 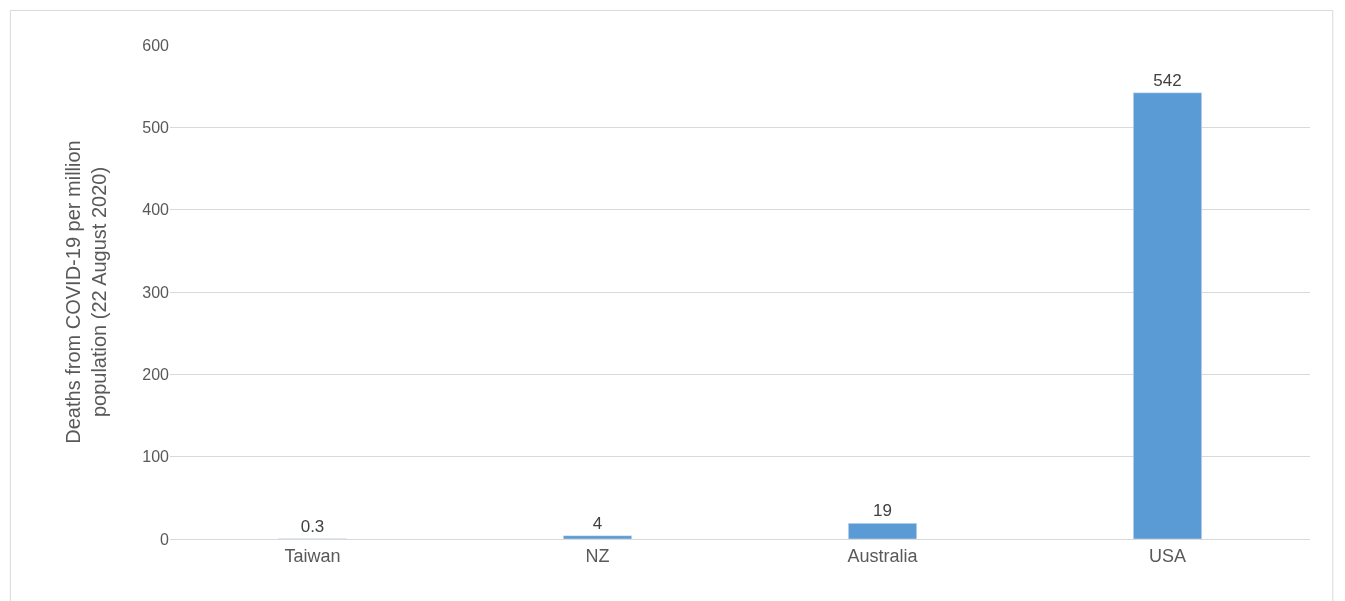 What do you see at coordinates (85, 292) in the screenshot?
I see `y-axis-title: Deaths from COVID-19 per million population (22 August 2020)` at bounding box center [85, 292].